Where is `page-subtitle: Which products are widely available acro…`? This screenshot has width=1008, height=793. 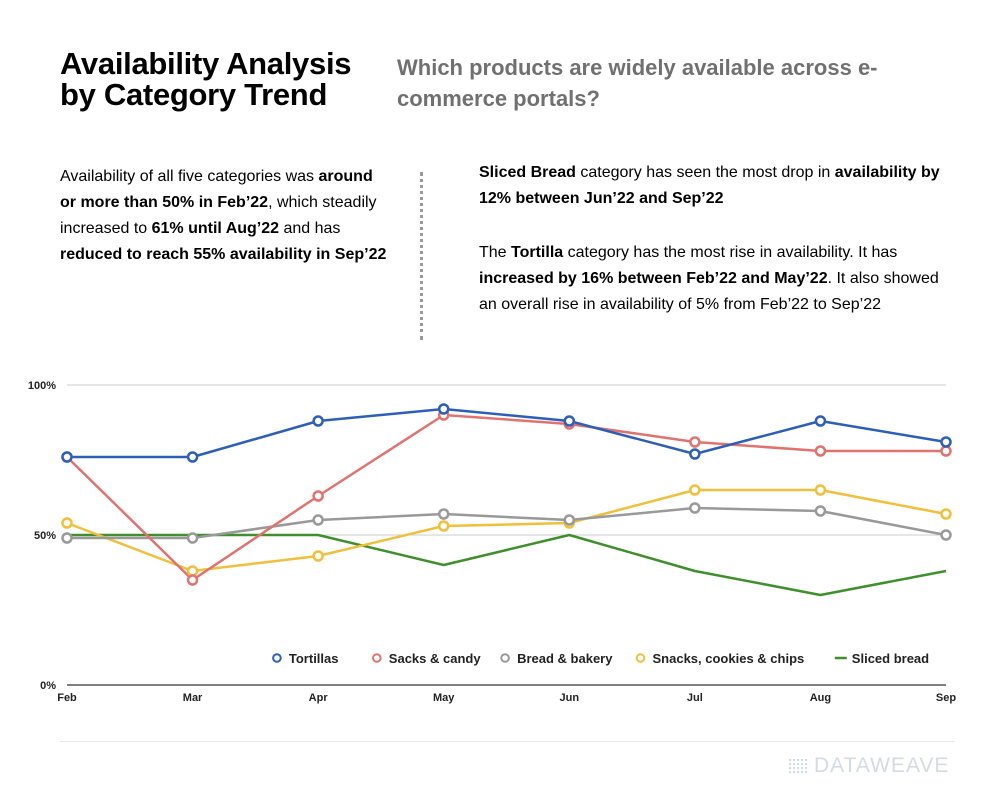 page-subtitle: Which products are widely available acro… is located at coordinates (637, 83).